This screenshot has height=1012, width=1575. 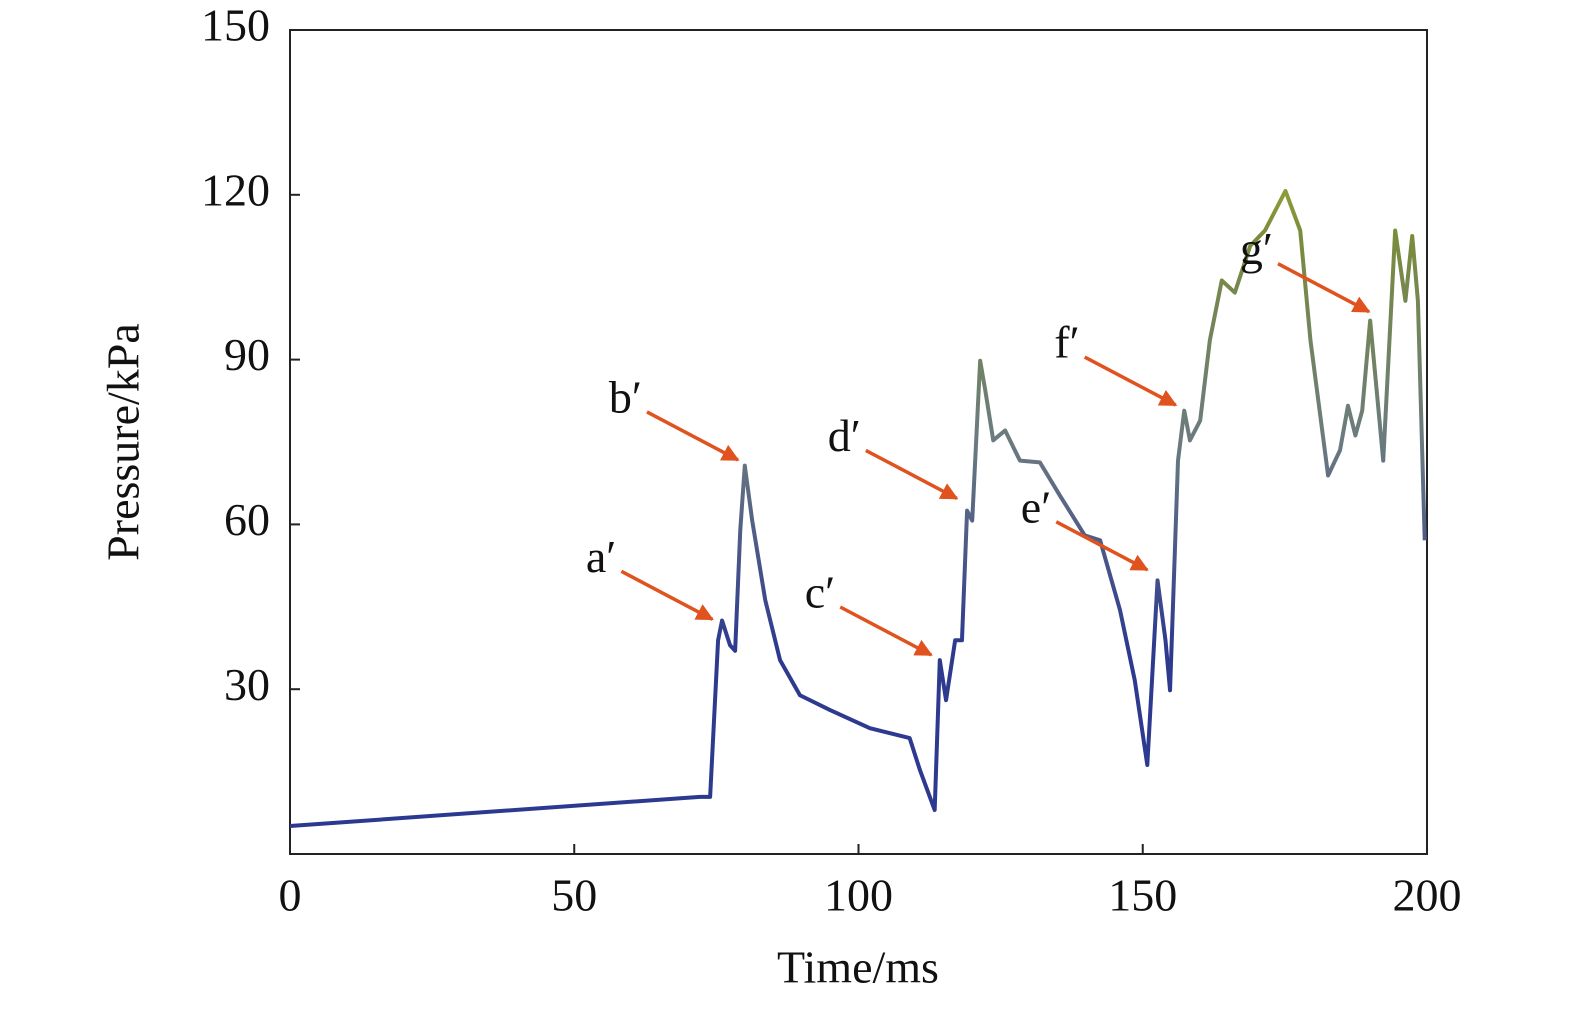 What do you see at coordinates (601, 556) in the screenshot?
I see `annotation-label: a′` at bounding box center [601, 556].